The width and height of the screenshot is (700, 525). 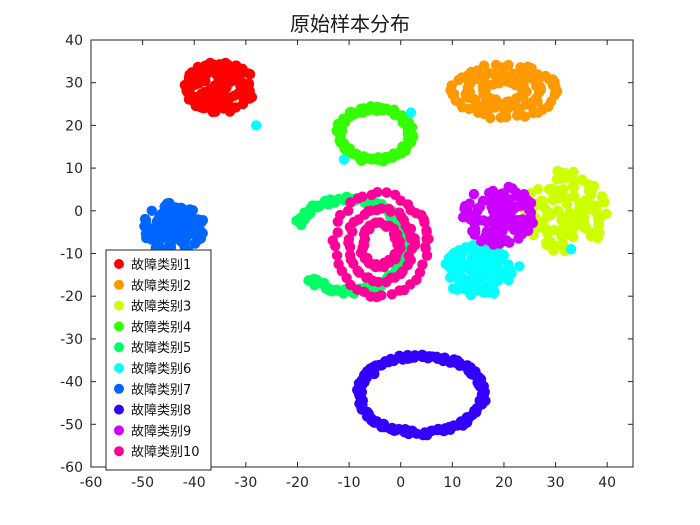 I want to click on legend-label: 故障类别9, so click(x=161, y=431).